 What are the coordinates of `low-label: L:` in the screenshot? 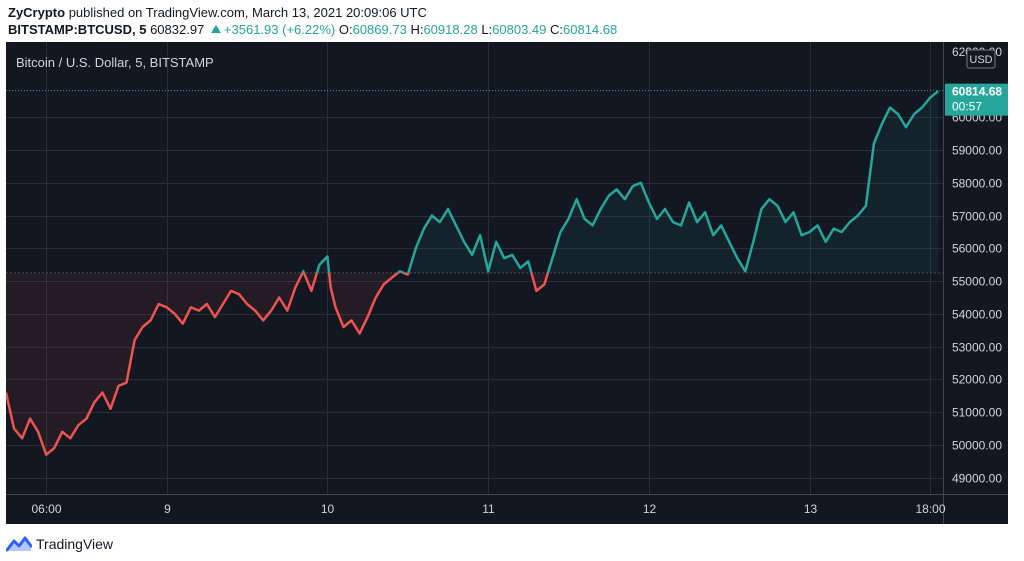 It's located at (487, 29).